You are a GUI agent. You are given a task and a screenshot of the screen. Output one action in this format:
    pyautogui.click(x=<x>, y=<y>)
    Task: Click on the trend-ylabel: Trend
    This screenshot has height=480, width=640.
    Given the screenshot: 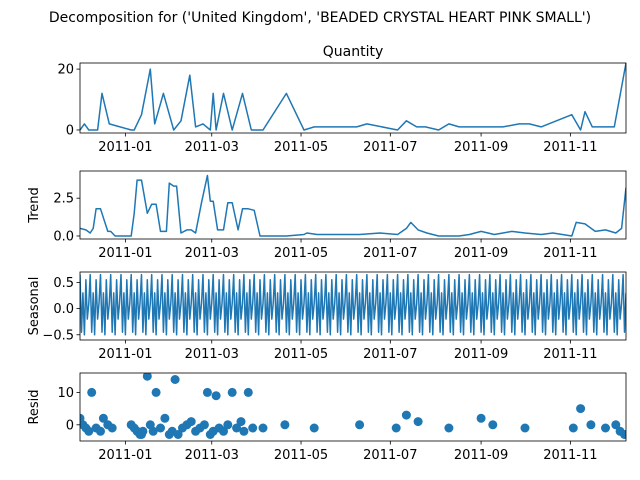 What is the action you would take?
    pyautogui.click(x=34, y=205)
    